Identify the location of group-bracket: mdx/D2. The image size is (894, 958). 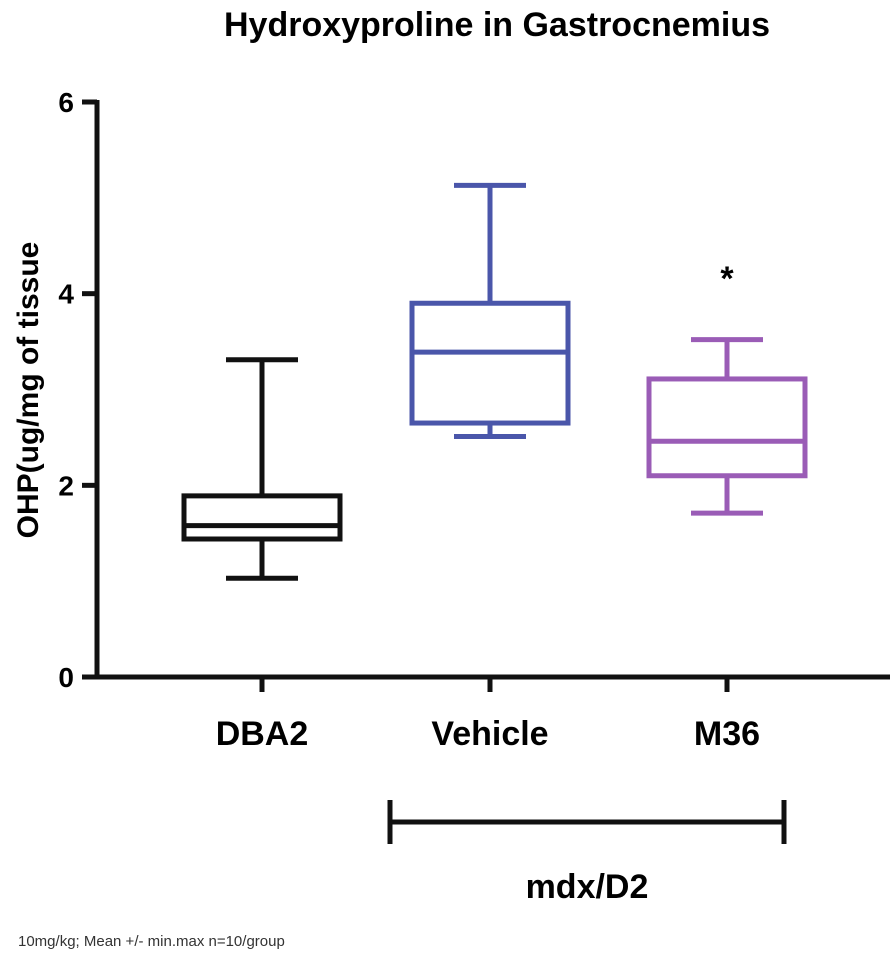
(587, 853).